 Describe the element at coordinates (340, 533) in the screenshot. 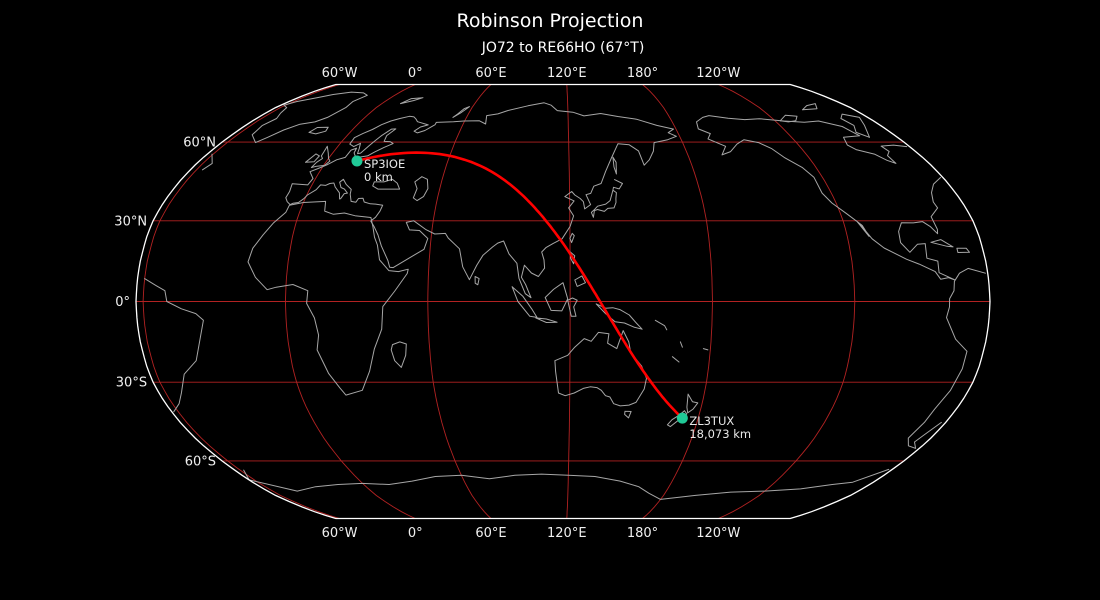

I see `bottom-lon-tick-label: 60°W` at that location.